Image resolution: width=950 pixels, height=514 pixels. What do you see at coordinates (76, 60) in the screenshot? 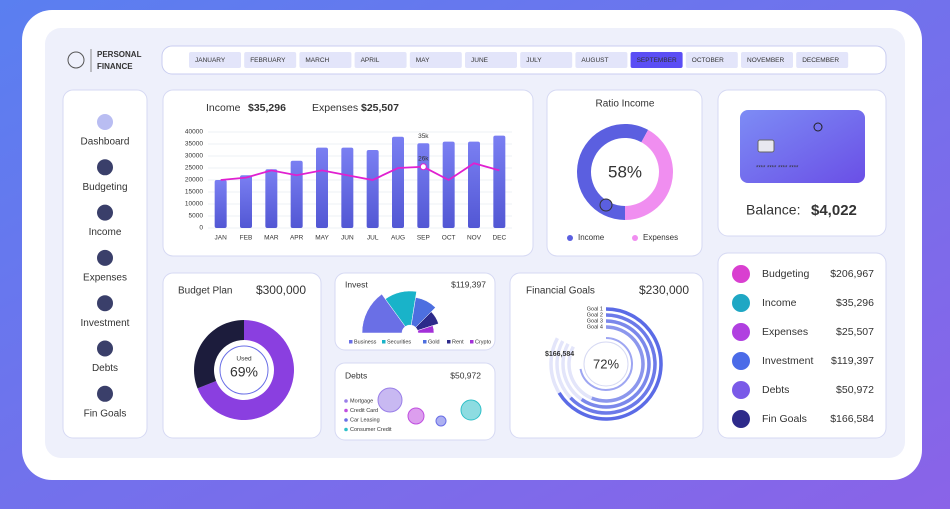
I see `logo-icon` at bounding box center [76, 60].